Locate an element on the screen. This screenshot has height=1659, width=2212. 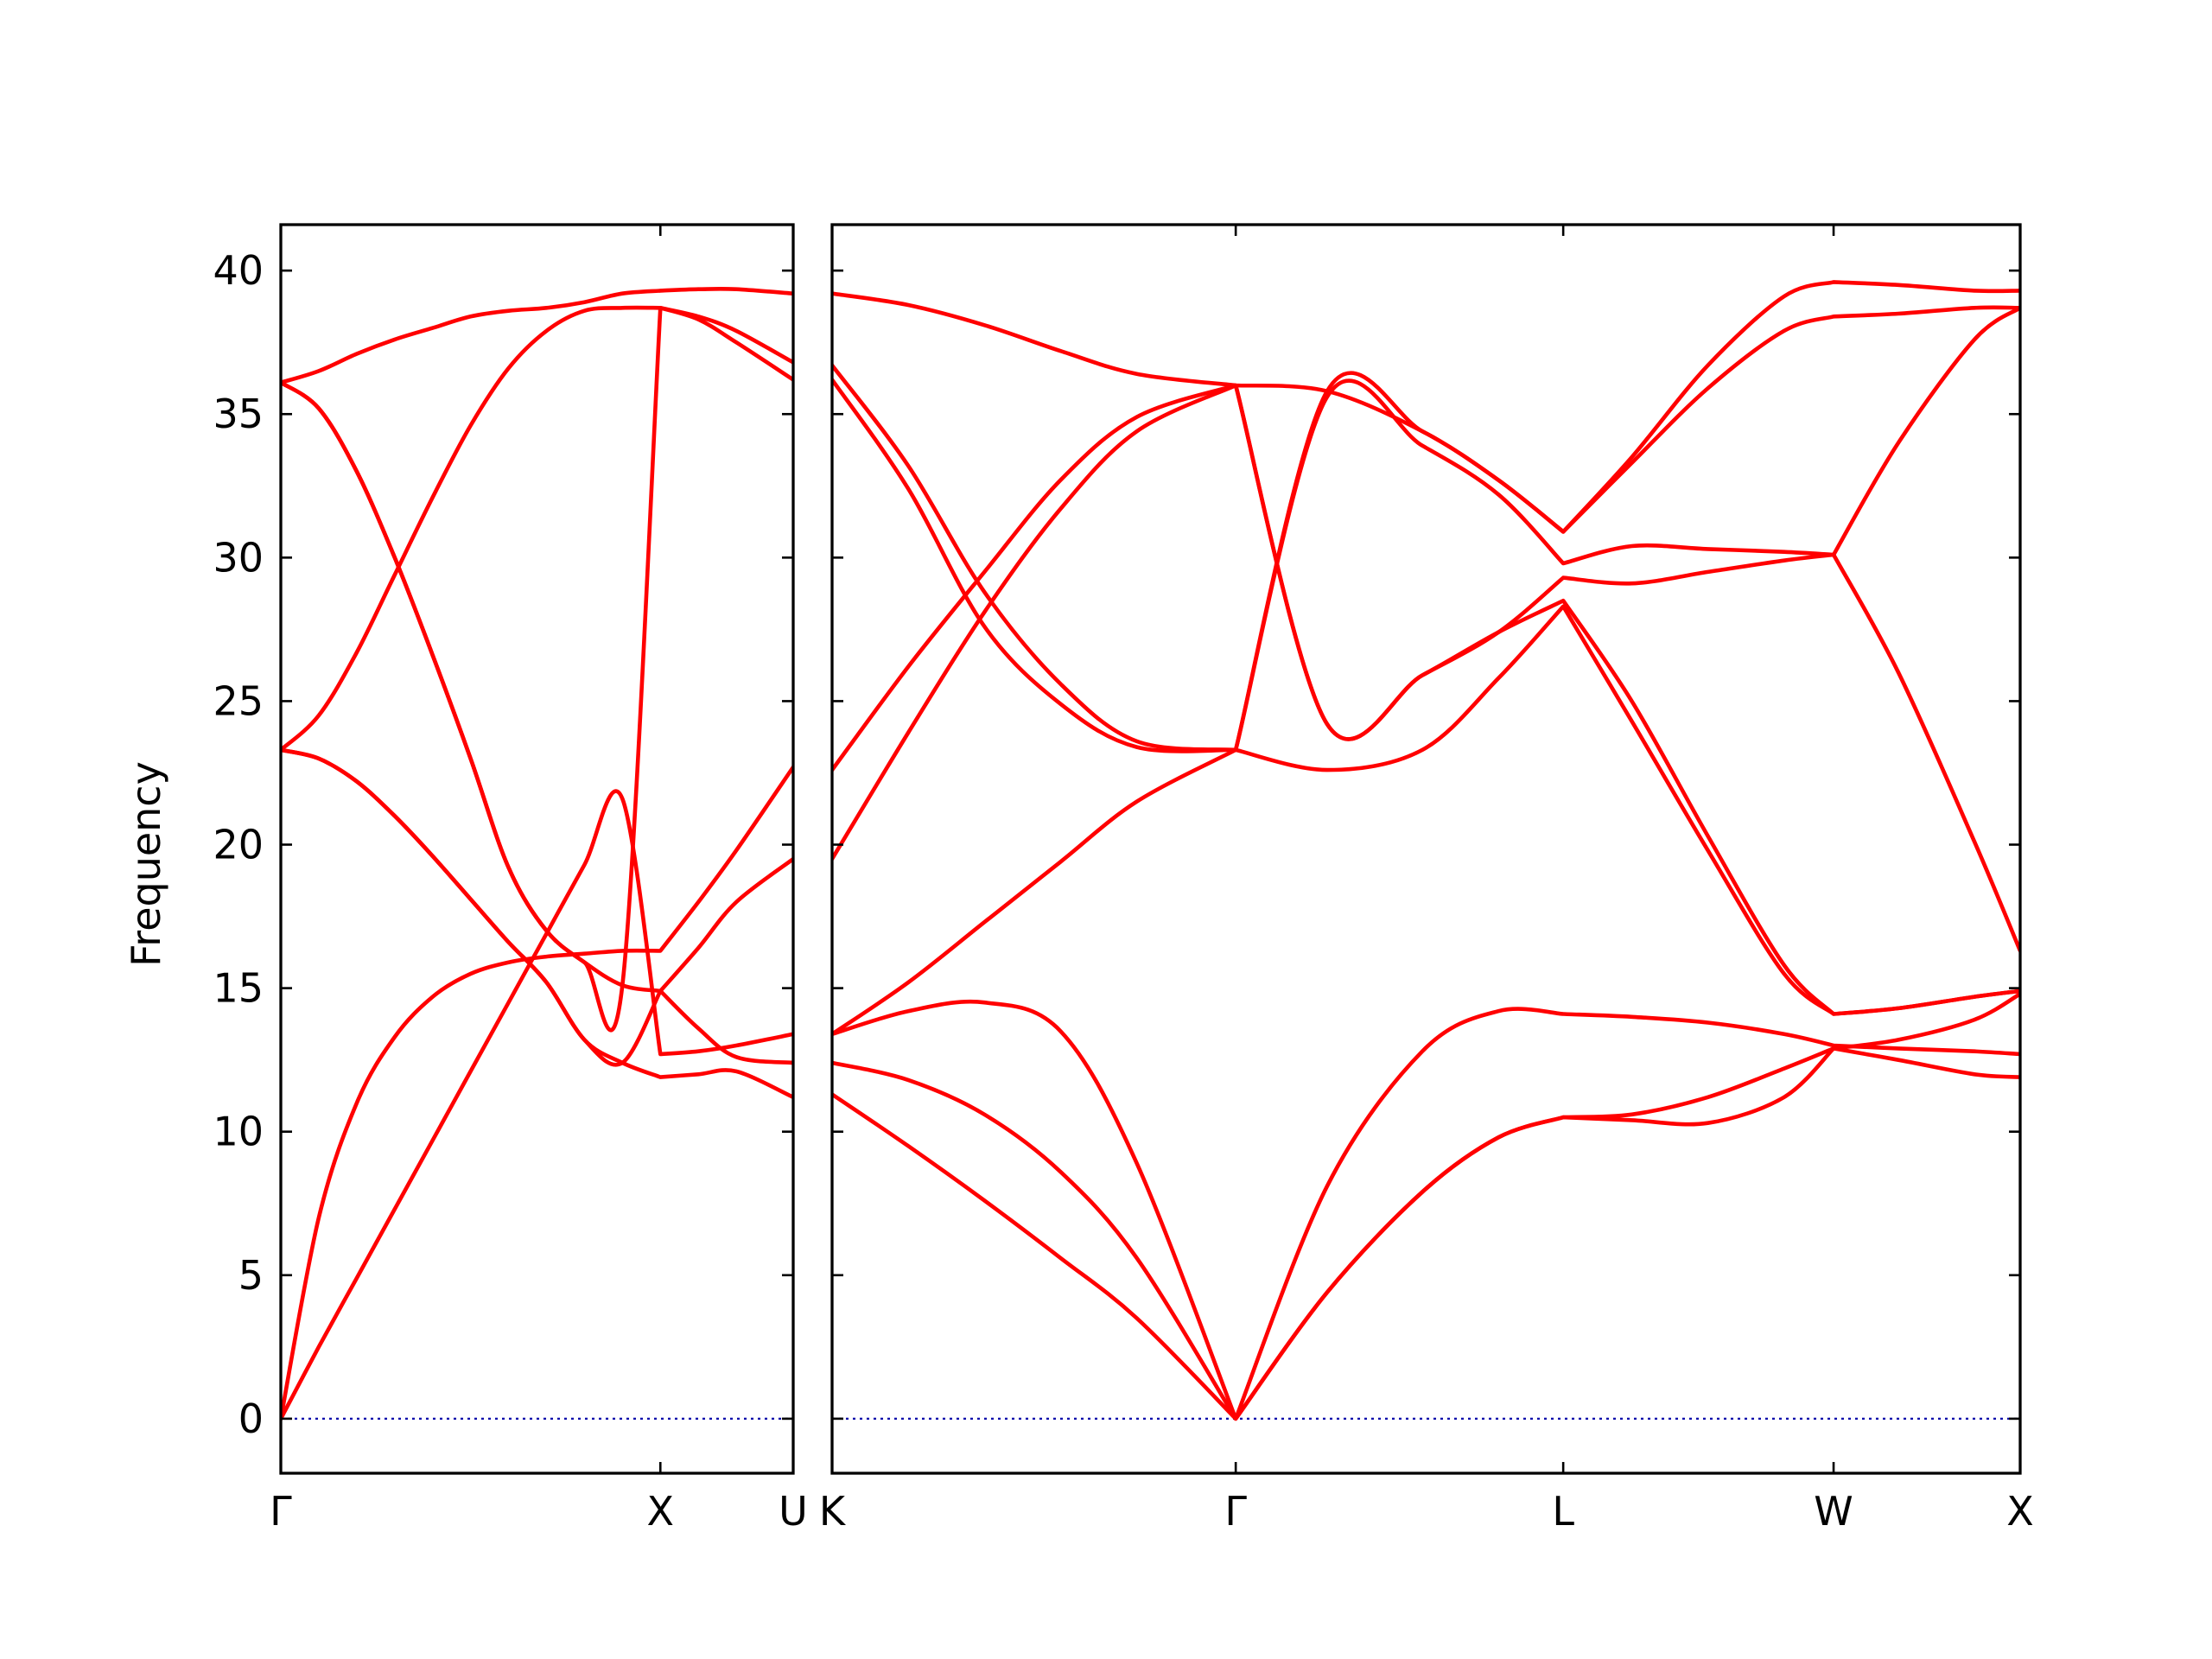
y-tick-label: 25 is located at coordinates (238, 700).